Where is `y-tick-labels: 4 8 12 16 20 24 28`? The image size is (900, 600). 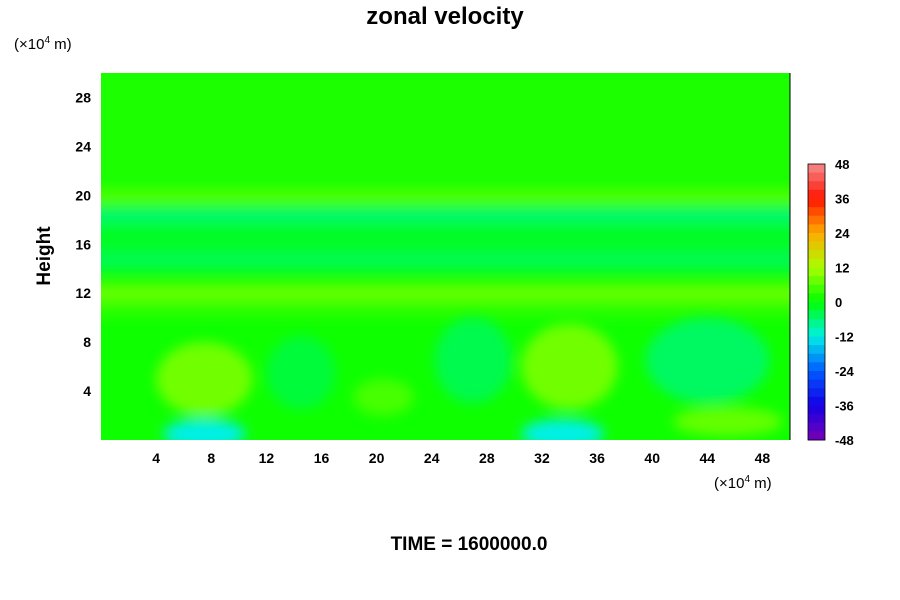 y-tick-labels: 4 8 12 16 20 24 28 is located at coordinates (83, 244).